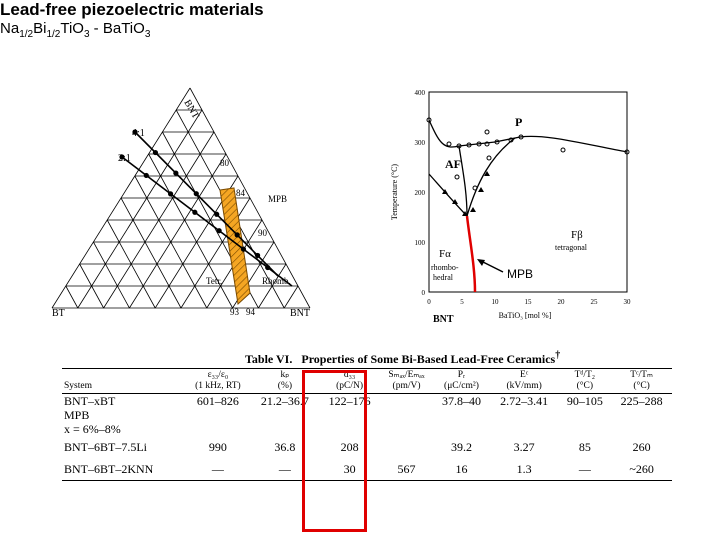  I want to click on mpb-label: MPB, so click(520, 274).